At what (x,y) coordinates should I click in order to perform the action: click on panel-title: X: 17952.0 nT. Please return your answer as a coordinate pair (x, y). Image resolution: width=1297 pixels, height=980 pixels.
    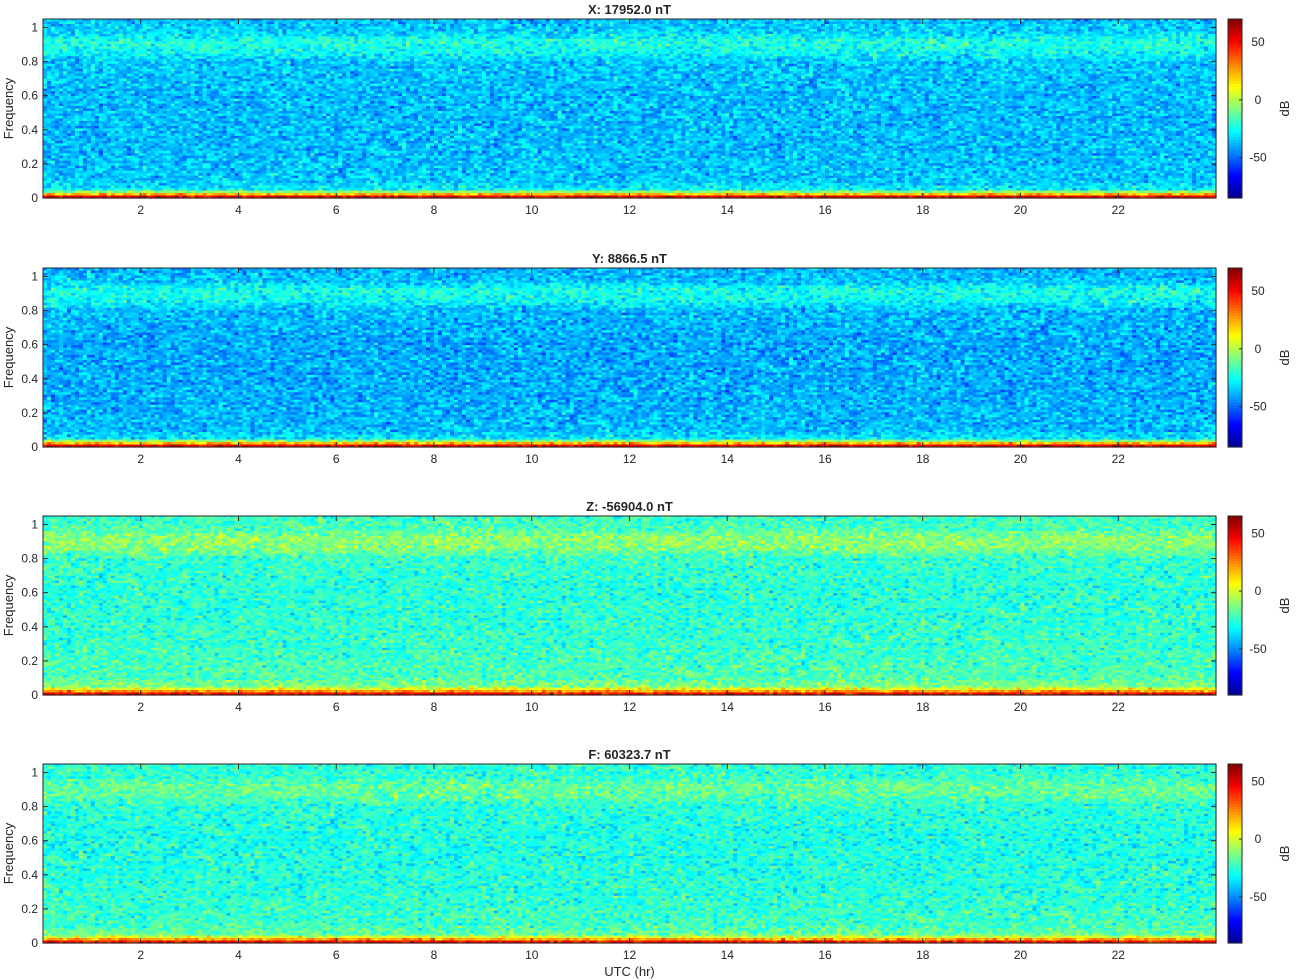
    Looking at the image, I should click on (629, 9).